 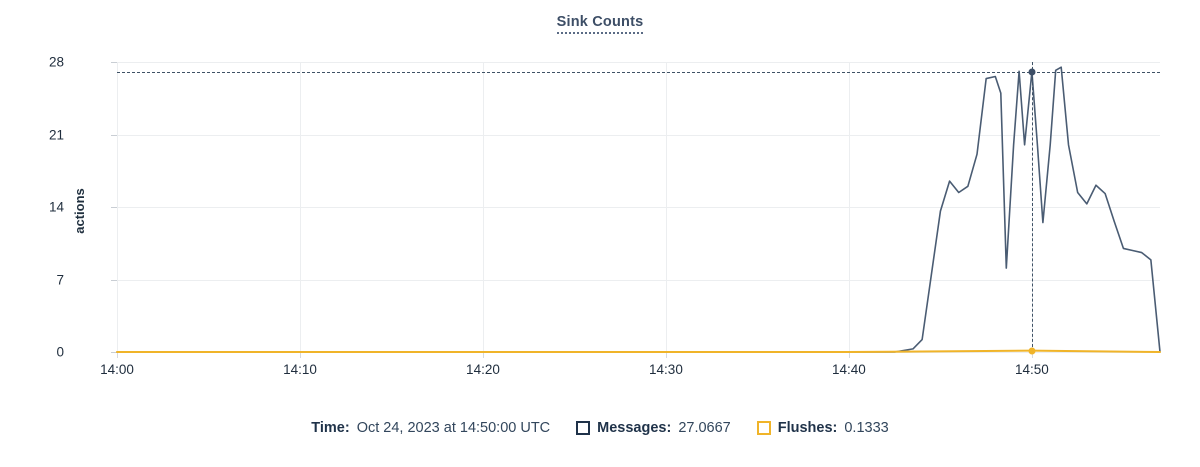 What do you see at coordinates (1032, 369) in the screenshot?
I see `x-tick-label: 14:50` at bounding box center [1032, 369].